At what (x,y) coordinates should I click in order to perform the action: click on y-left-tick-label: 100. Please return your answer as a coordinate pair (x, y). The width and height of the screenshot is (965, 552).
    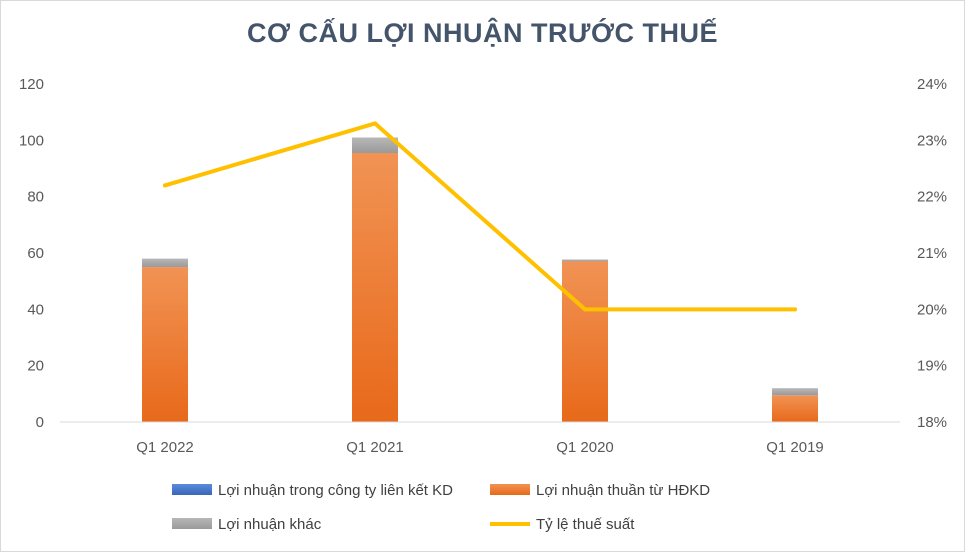
    Looking at the image, I should click on (31, 140).